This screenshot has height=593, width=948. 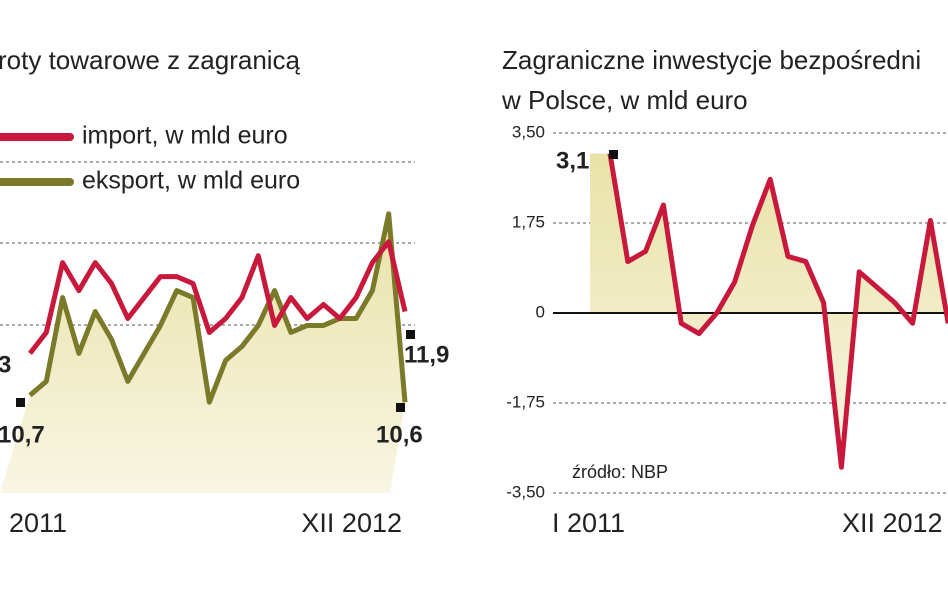 I want to click on chart-title: roty towarowe z zagranicą, so click(x=150, y=60).